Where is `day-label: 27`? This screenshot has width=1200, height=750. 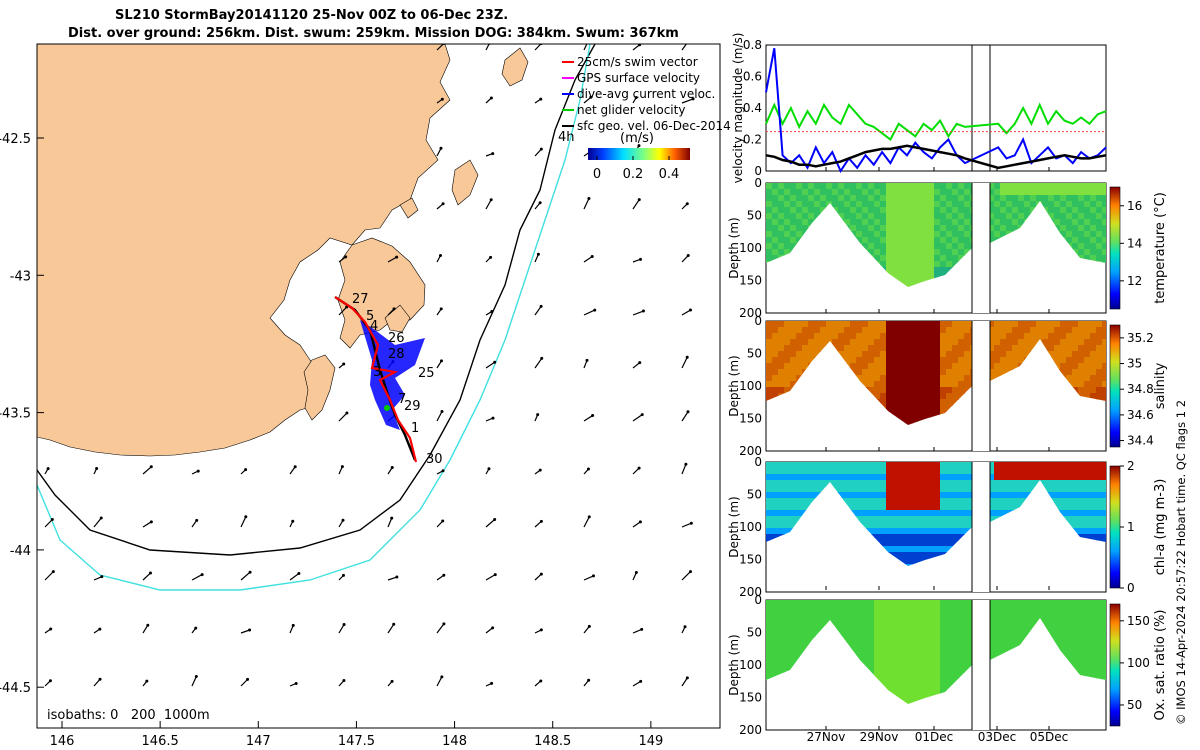 day-label: 27 is located at coordinates (360, 299).